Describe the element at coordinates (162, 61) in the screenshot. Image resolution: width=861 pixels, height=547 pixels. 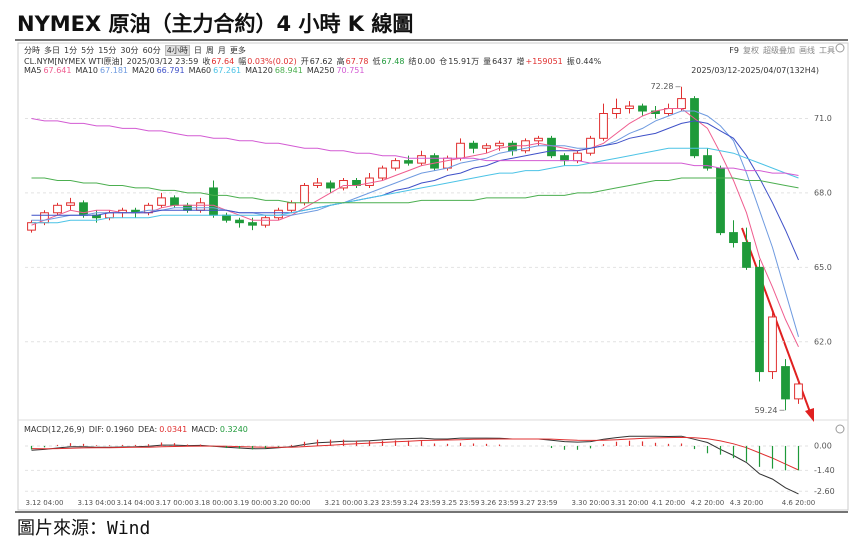
I see `time: 2025/03/12 23:59` at that location.